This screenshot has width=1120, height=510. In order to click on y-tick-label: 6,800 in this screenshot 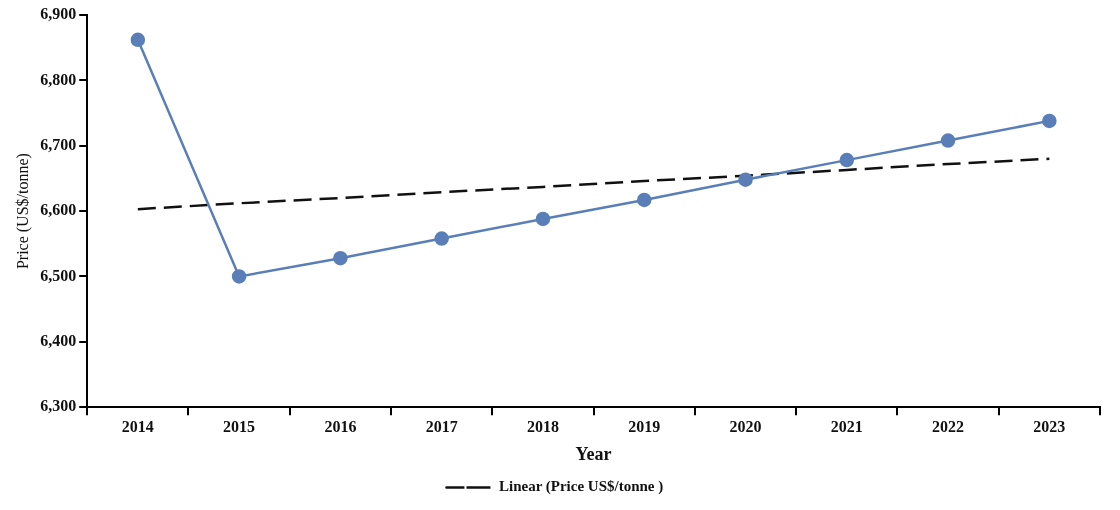, I will do `click(58, 79)`.